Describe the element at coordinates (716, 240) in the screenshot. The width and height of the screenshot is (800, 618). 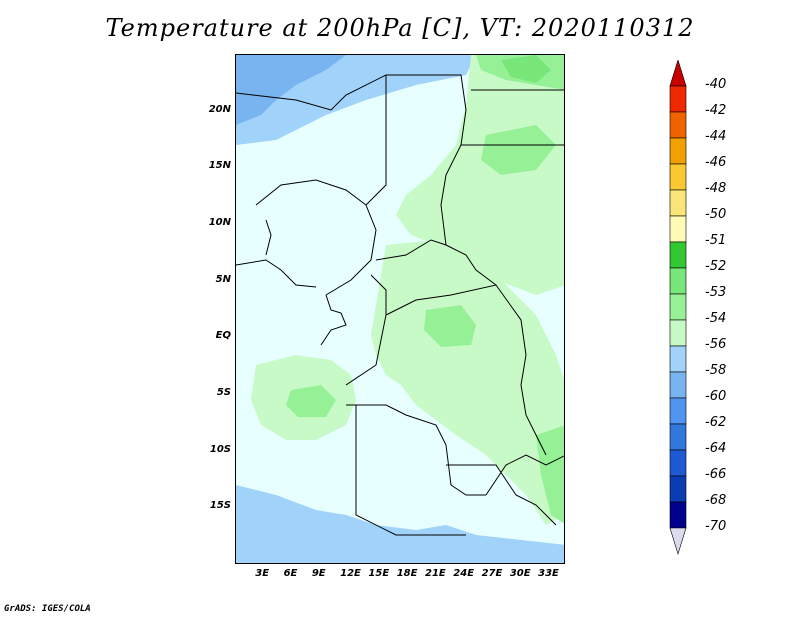
I see `colorbar-label: -51` at that location.